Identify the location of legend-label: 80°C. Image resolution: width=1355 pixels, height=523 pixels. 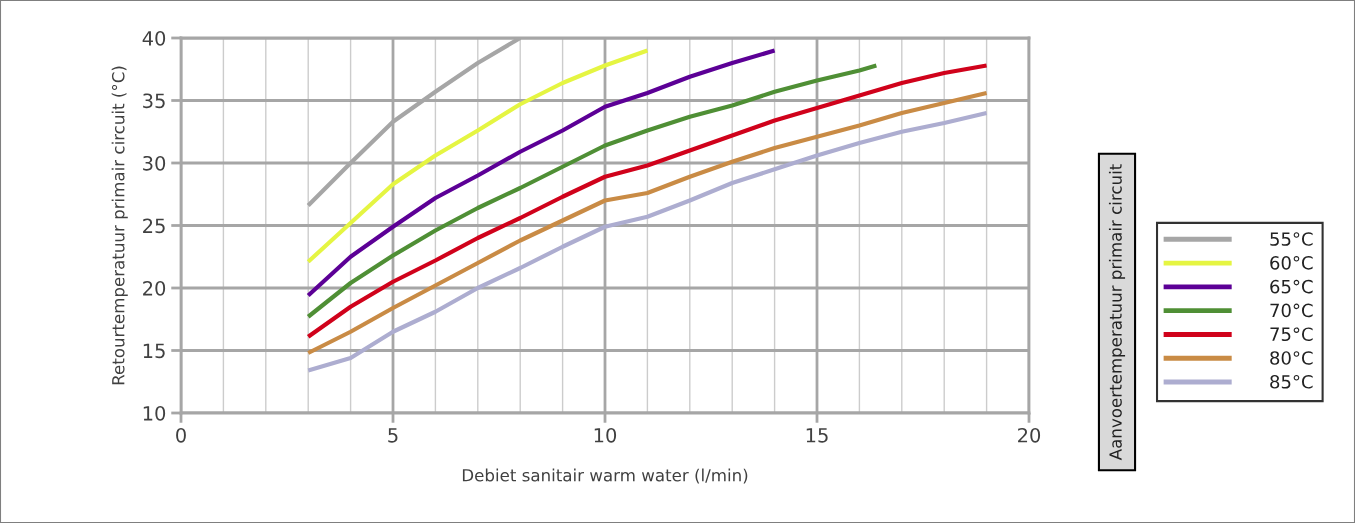
(1291, 358).